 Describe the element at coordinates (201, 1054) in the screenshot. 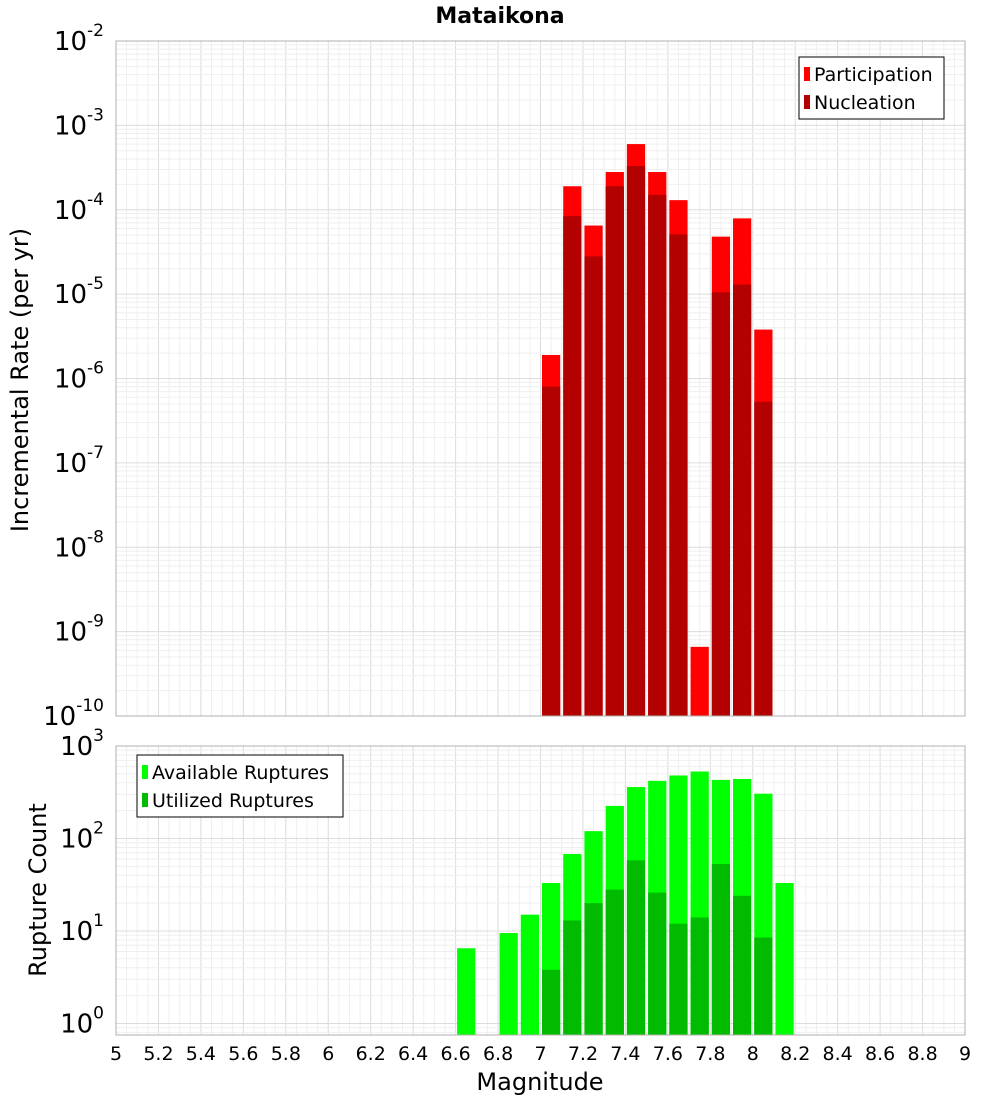

I see `x-tick-label: 5.4` at that location.